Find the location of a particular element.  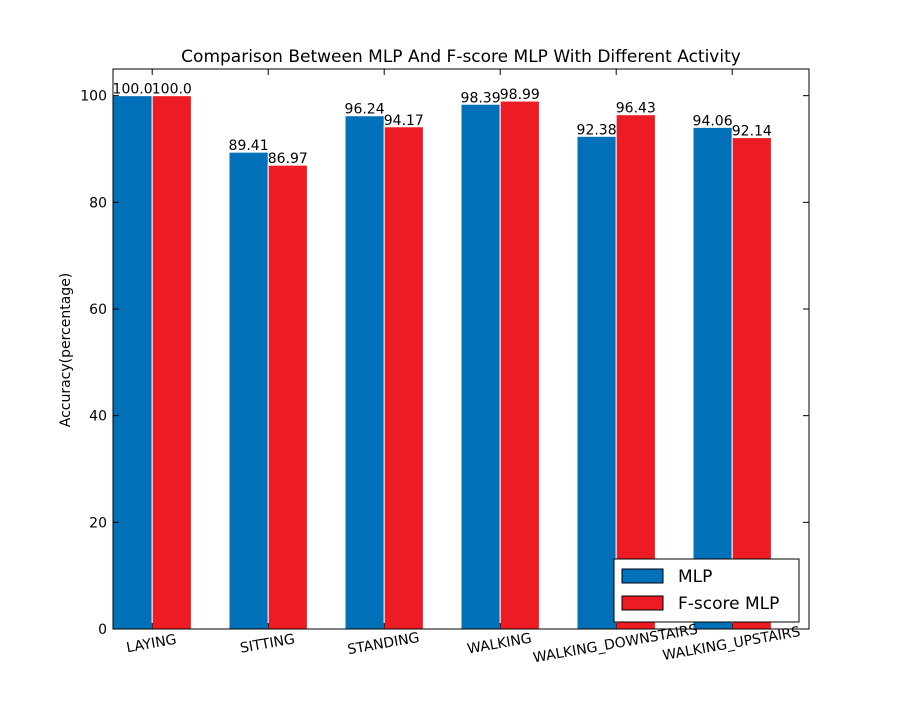

y-axis-label: Accuracy(percentage) is located at coordinates (66, 350).